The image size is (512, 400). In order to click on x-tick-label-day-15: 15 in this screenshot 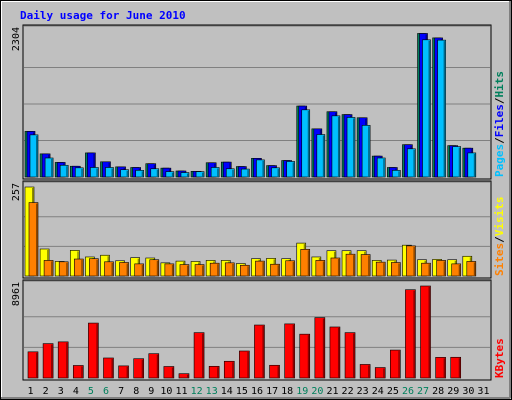, I will do `click(242, 391)`.